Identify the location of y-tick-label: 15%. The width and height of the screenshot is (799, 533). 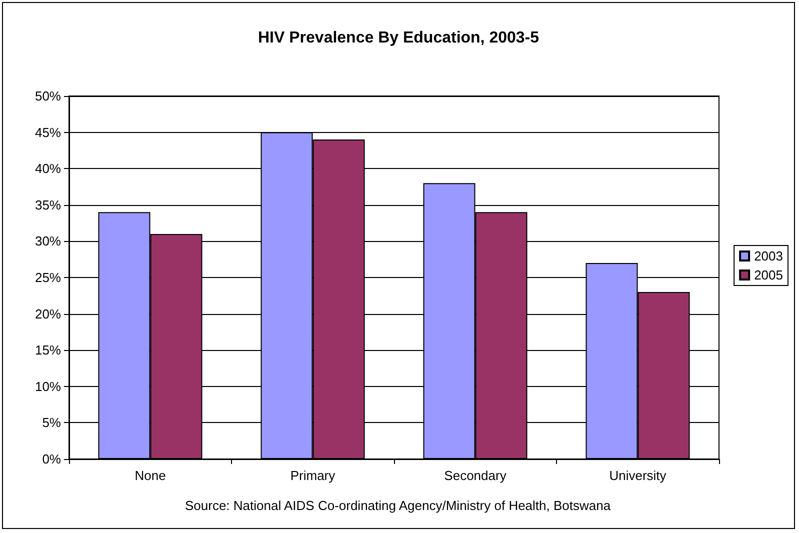
(48, 350).